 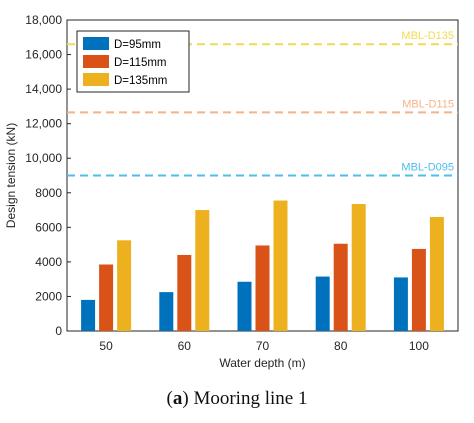 What do you see at coordinates (11, 175) in the screenshot?
I see `y-axis-title: Design tension (kN)` at bounding box center [11, 175].